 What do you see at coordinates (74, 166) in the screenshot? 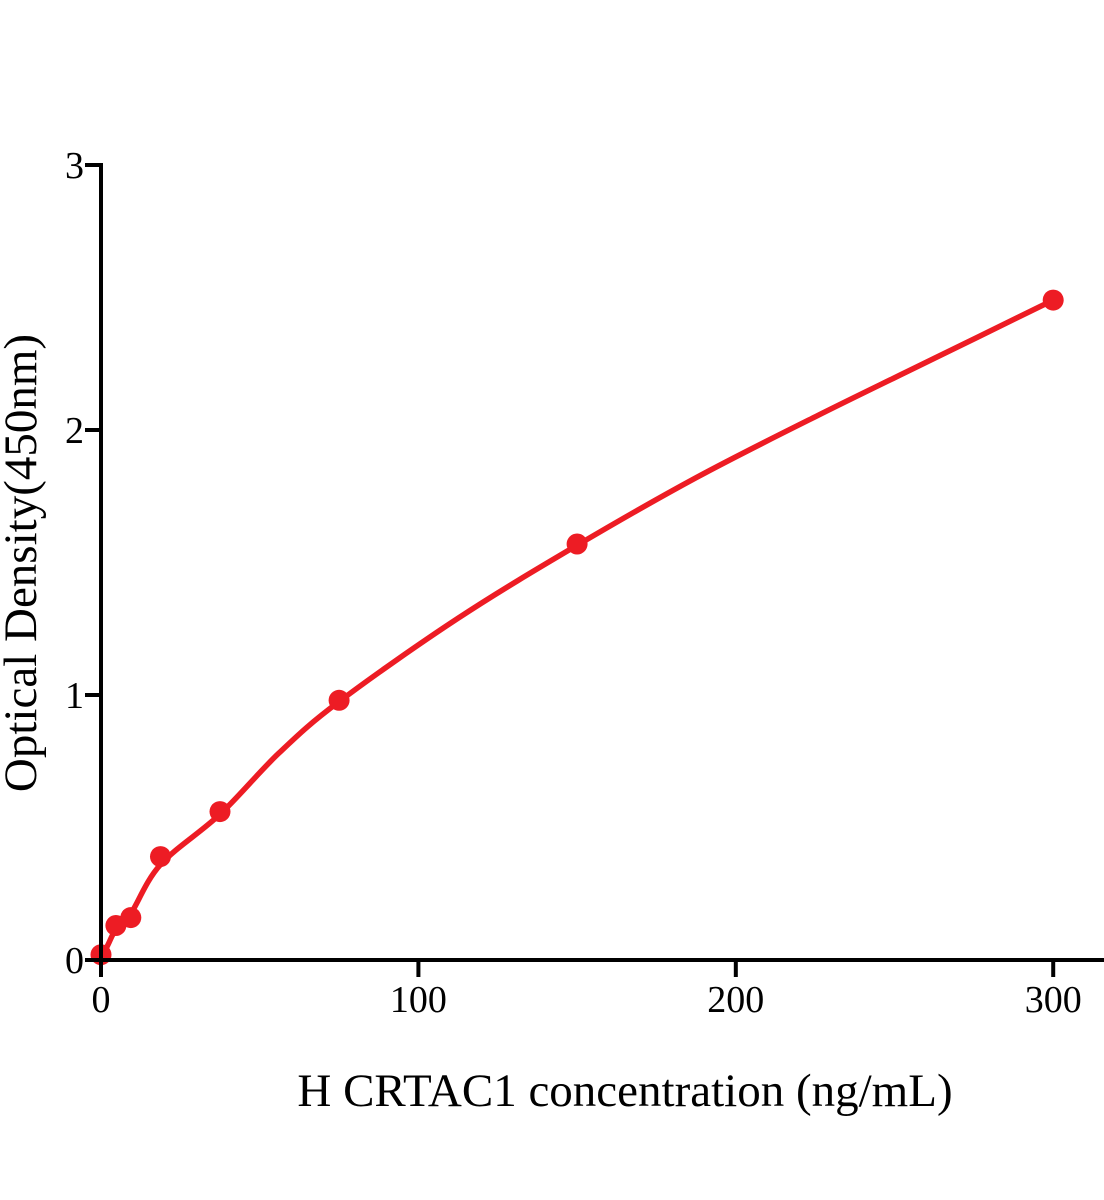
I see `y-tick-label: 3` at bounding box center [74, 166].